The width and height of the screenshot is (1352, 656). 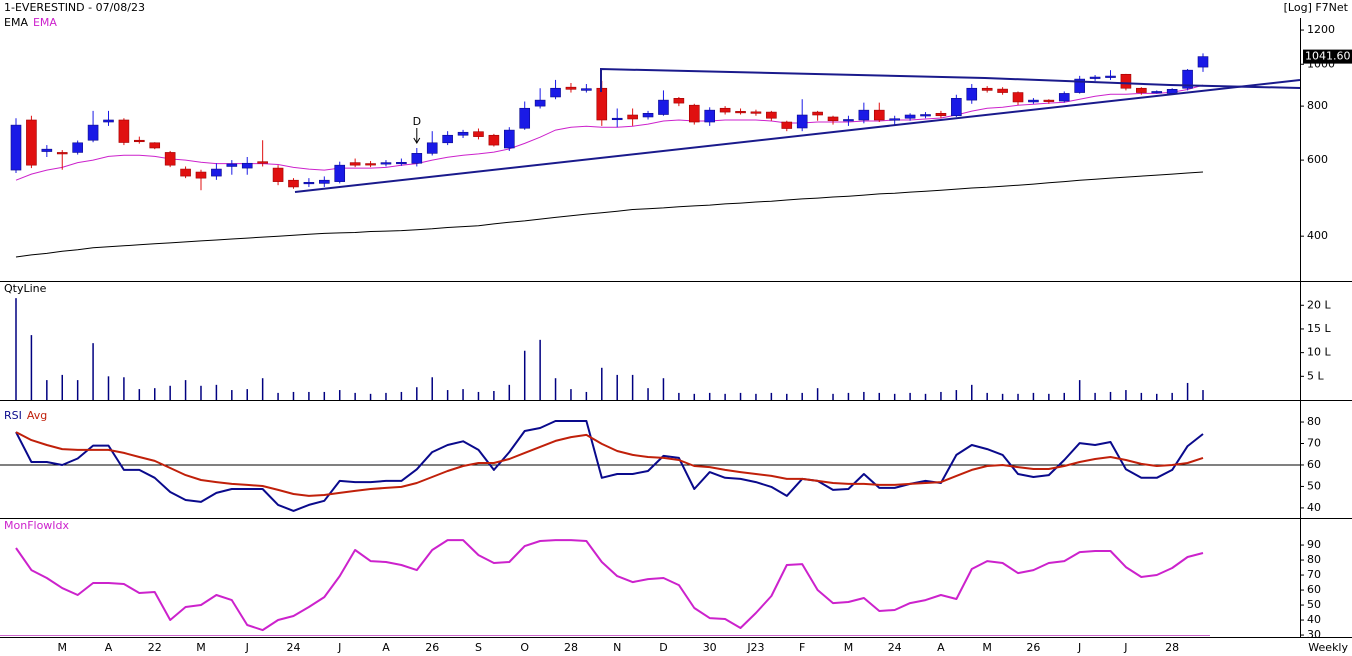 I want to click on panel-title: QtyLine, so click(x=25, y=288).